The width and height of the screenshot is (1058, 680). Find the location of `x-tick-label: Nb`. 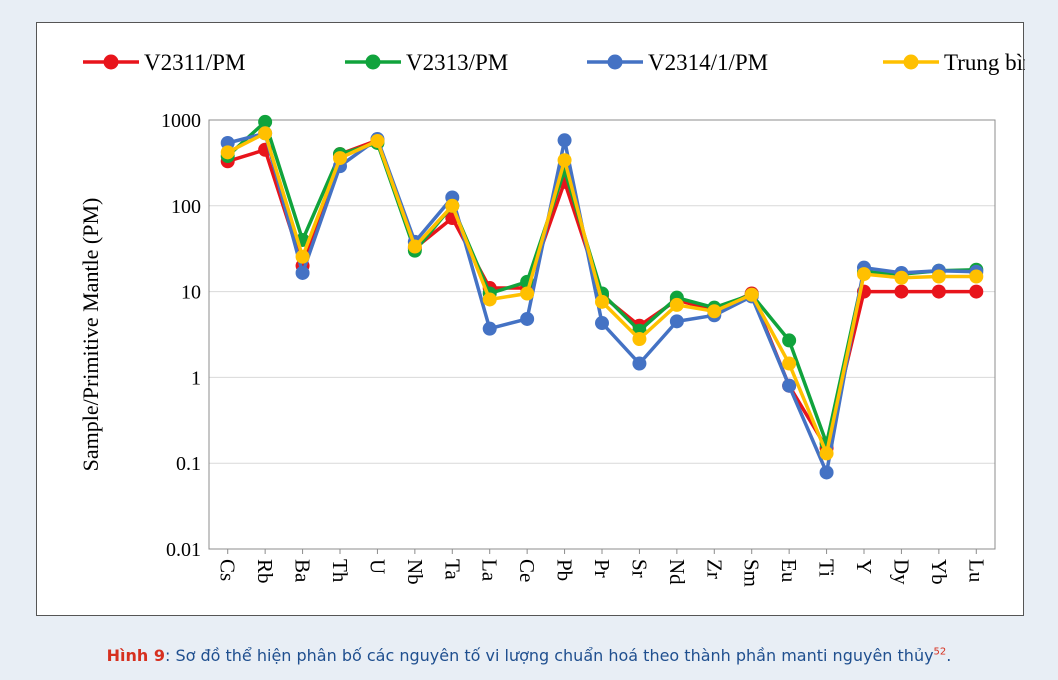

x-tick-label: Nb is located at coordinates (415, 572).